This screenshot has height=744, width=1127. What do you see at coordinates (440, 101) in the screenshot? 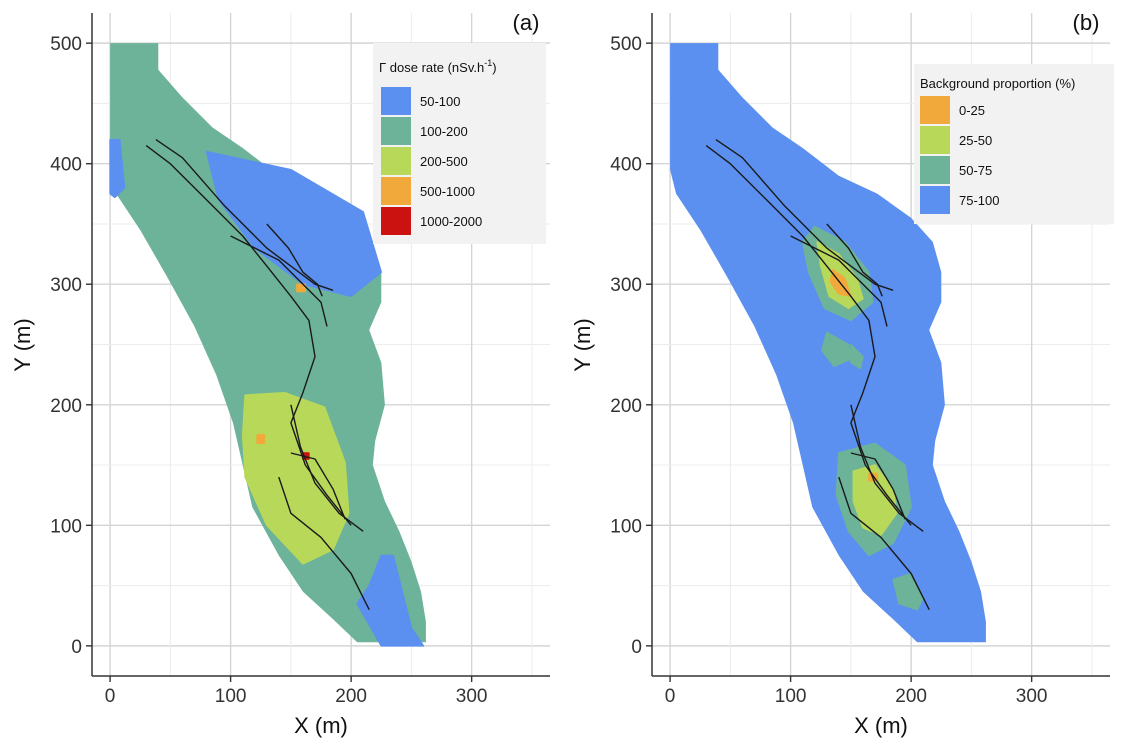
I see `legend-label: 50-100` at bounding box center [440, 101].